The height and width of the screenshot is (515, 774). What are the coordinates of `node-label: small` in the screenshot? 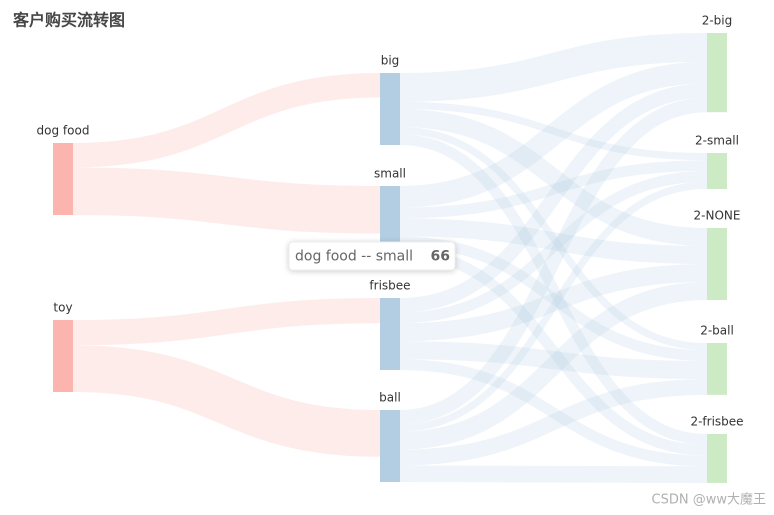 It's located at (390, 174).